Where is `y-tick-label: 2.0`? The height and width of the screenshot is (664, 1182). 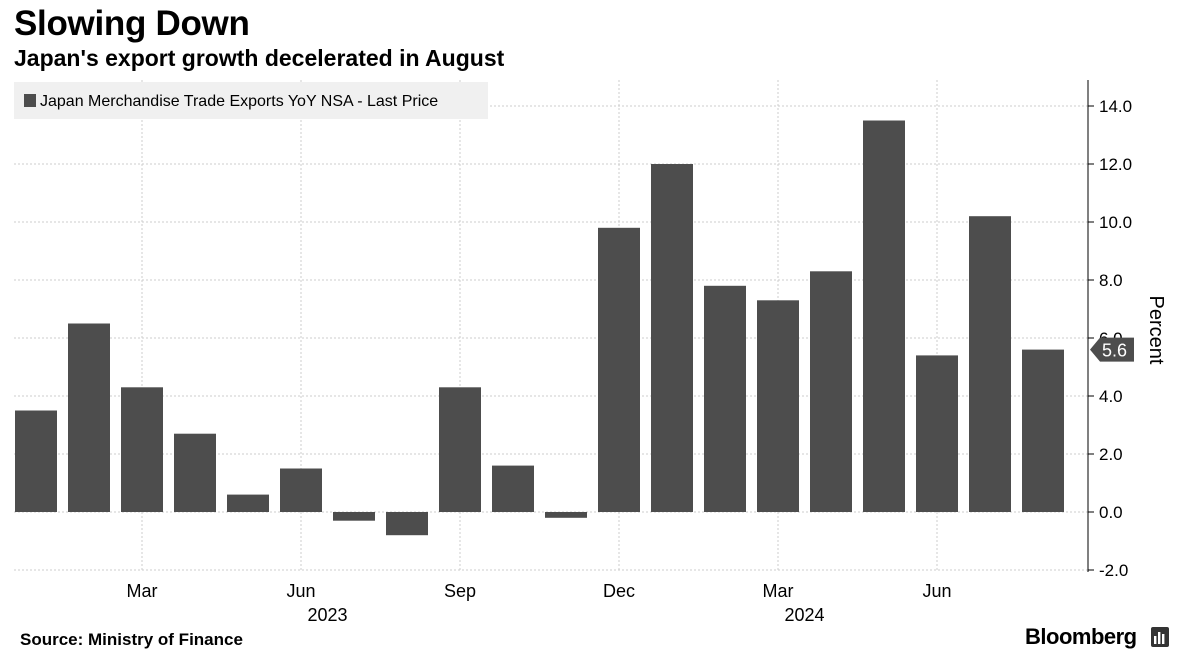 y-tick-label: 2.0 is located at coordinates (1111, 454).